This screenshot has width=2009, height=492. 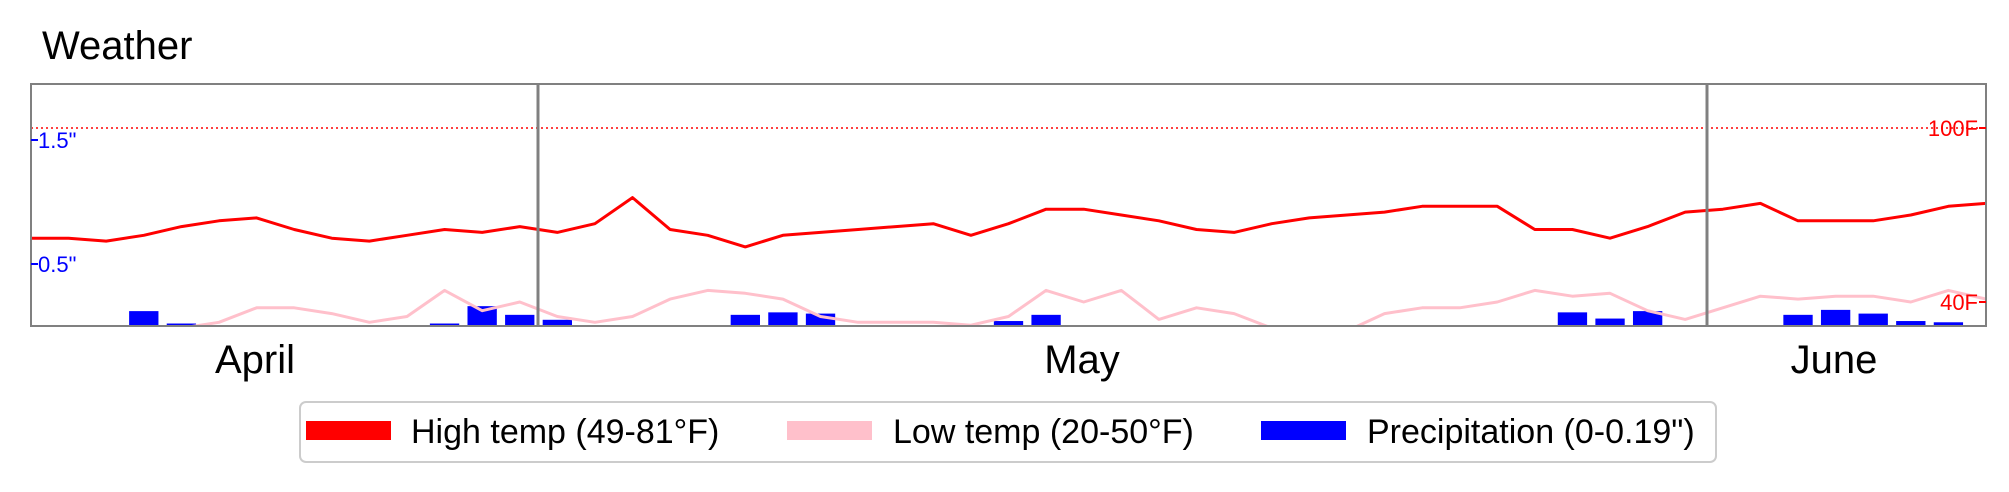 I want to click on legend-swatch-precip, so click(x=1303, y=430).